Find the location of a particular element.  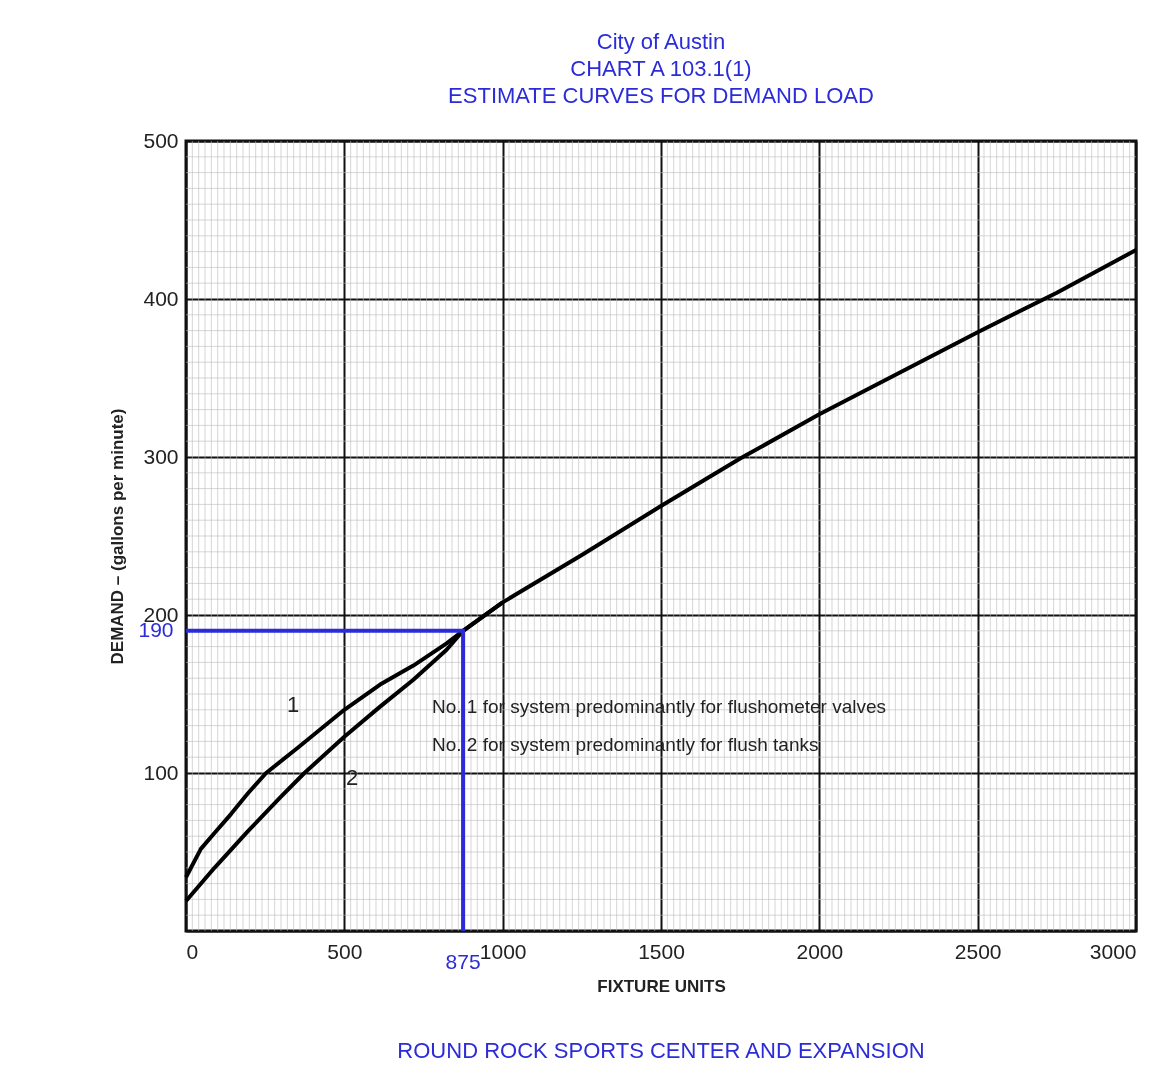

x-axis-title: FIXTURE UNITS is located at coordinates (661, 986).